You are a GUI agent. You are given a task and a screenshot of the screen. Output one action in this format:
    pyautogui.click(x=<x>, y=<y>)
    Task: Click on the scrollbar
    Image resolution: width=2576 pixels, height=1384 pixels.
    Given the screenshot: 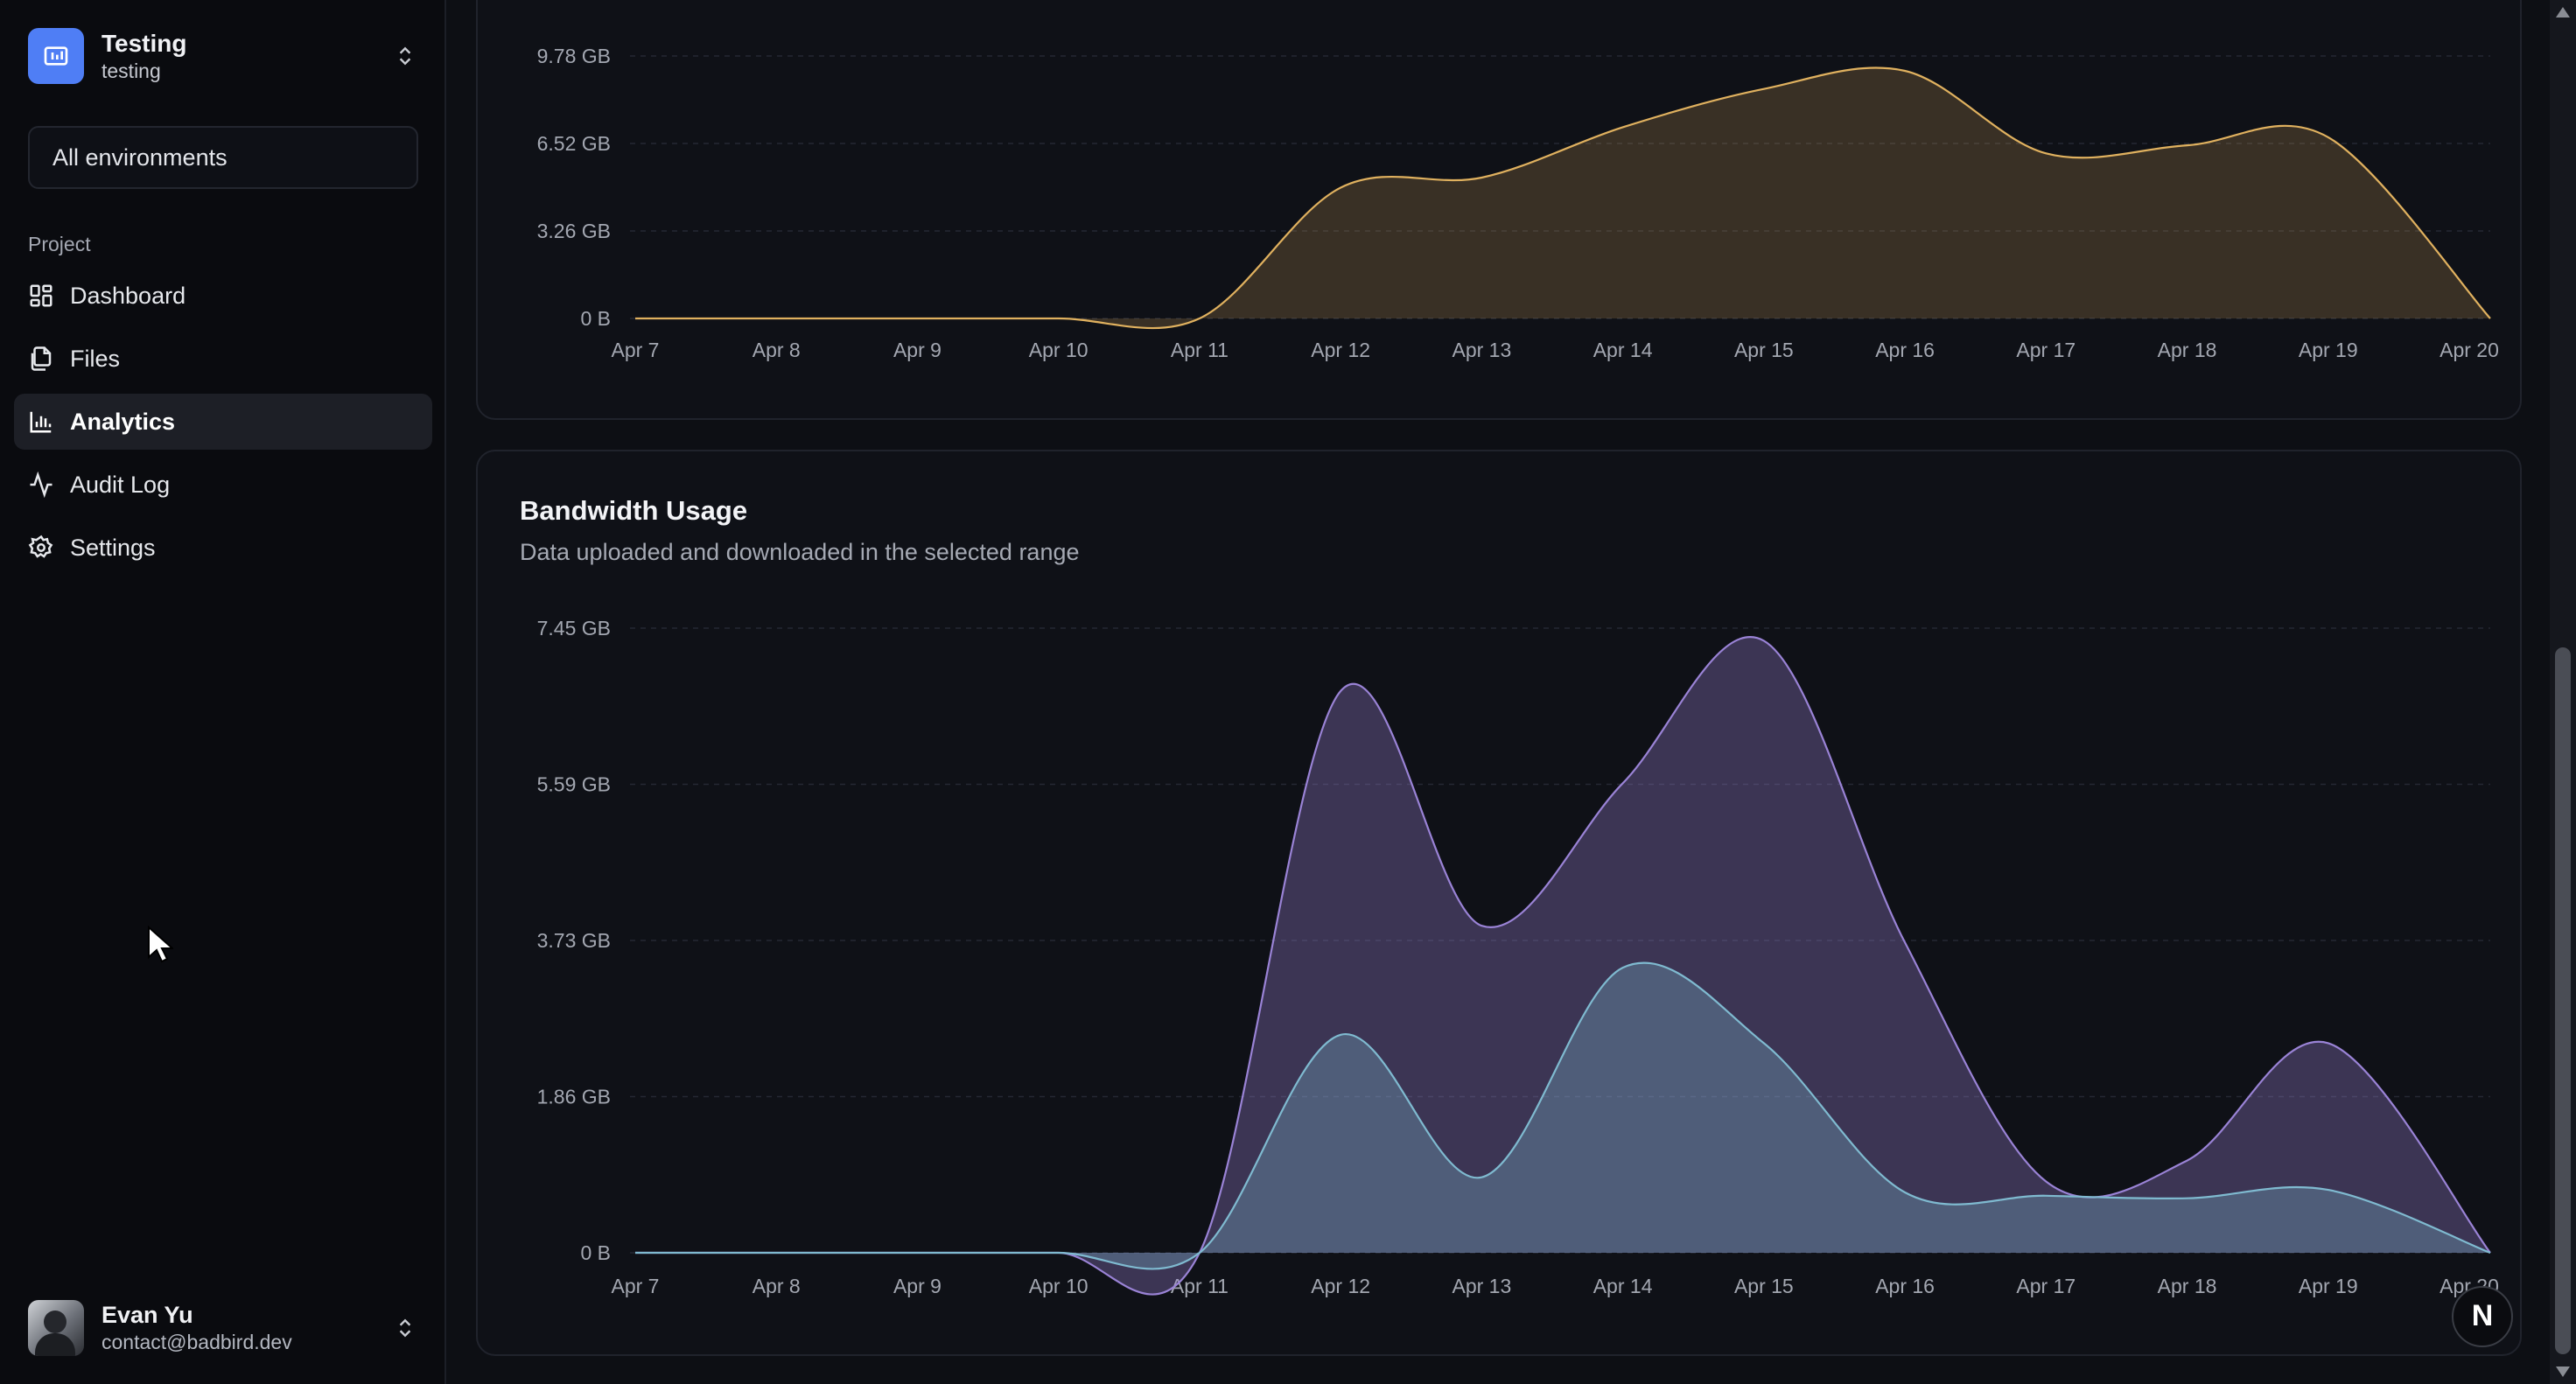 What is the action you would take?
    pyautogui.click(x=2563, y=692)
    